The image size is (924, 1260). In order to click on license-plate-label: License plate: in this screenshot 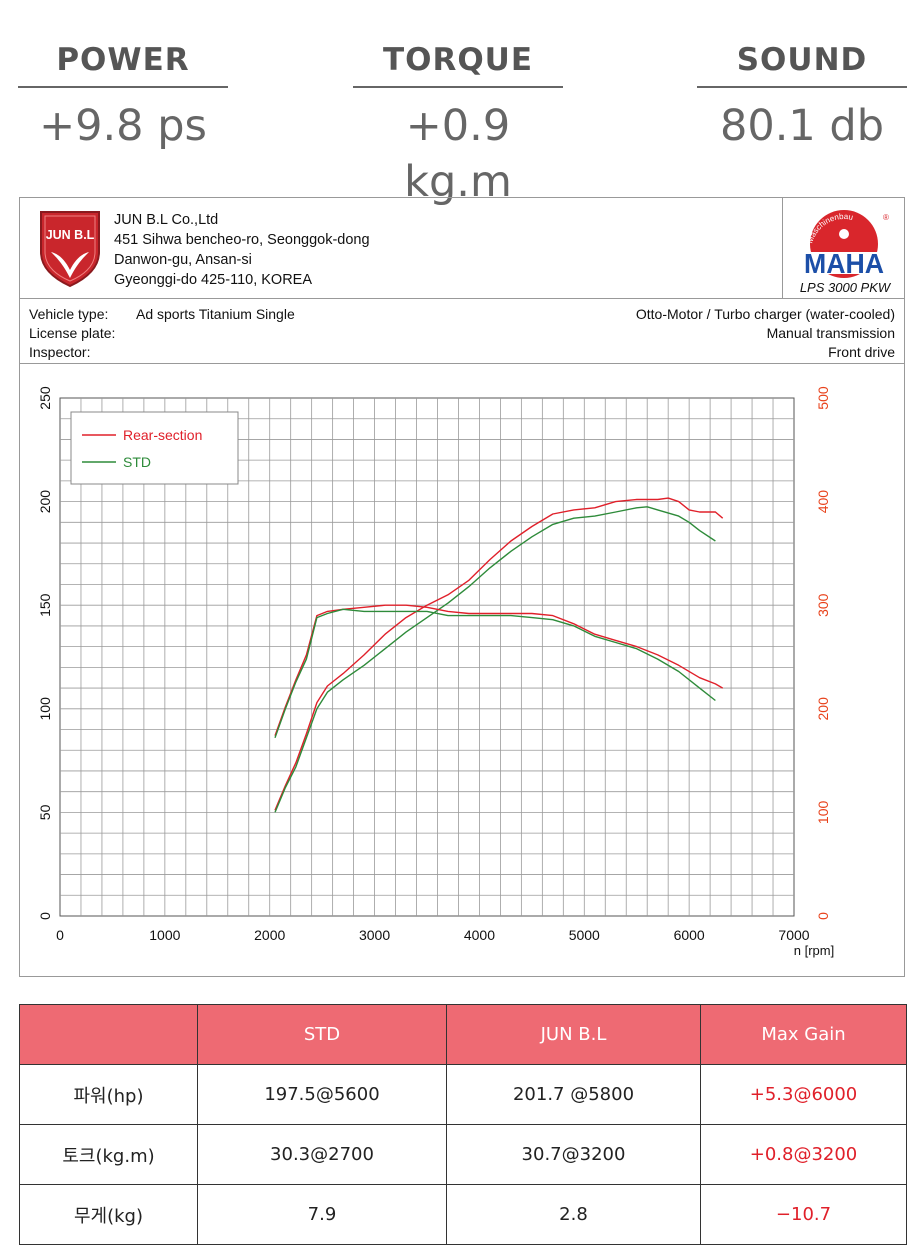, I will do `click(72, 333)`.